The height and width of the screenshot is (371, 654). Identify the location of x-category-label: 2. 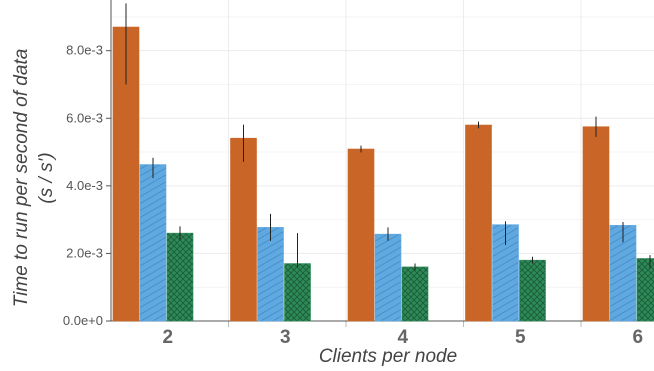
(167, 337).